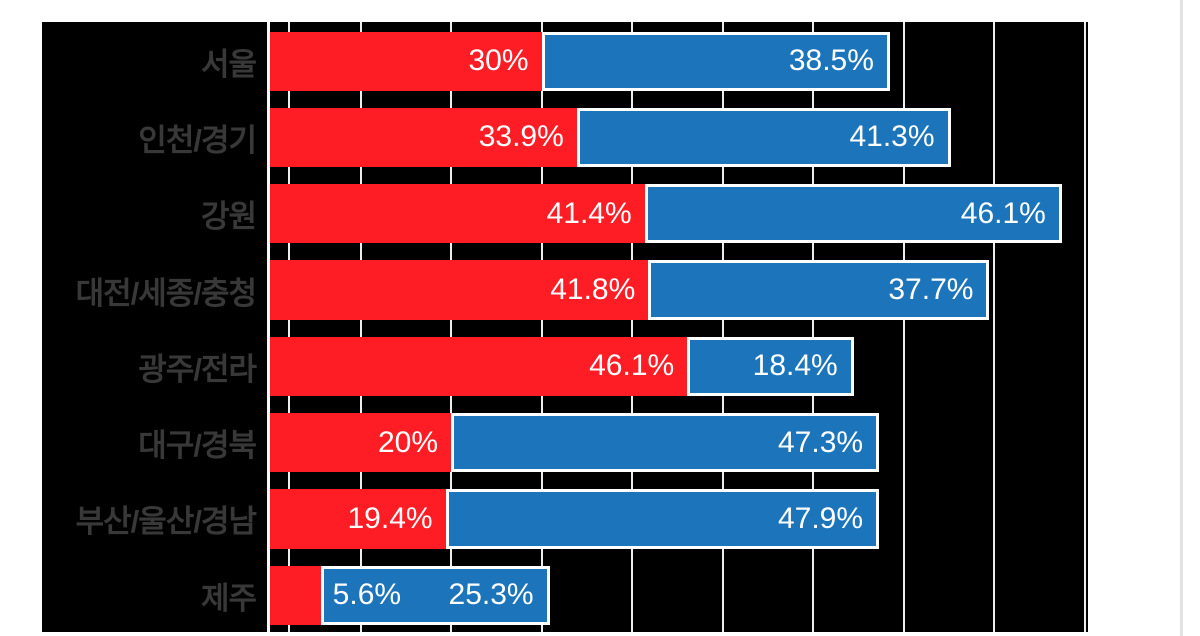 Image resolution: width=1200 pixels, height=636 pixels. What do you see at coordinates (228, 598) in the screenshot?
I see `category-label: 제주` at bounding box center [228, 598].